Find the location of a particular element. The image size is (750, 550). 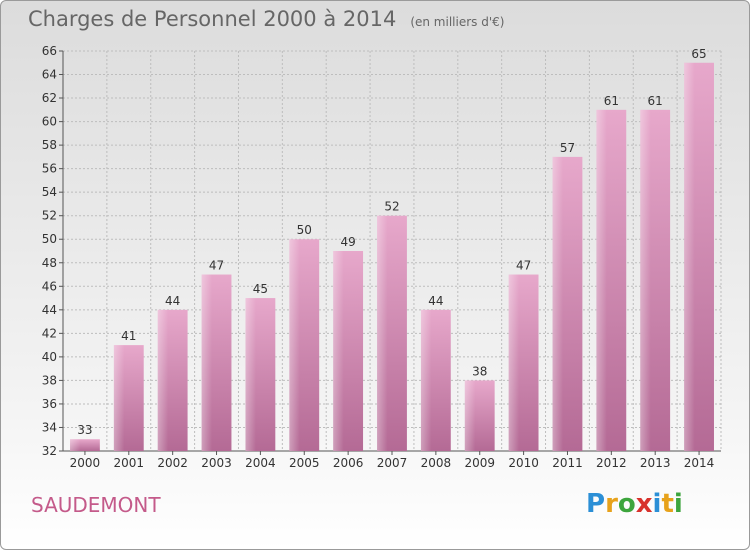

x-tick-label: 2009 is located at coordinates (479, 463).